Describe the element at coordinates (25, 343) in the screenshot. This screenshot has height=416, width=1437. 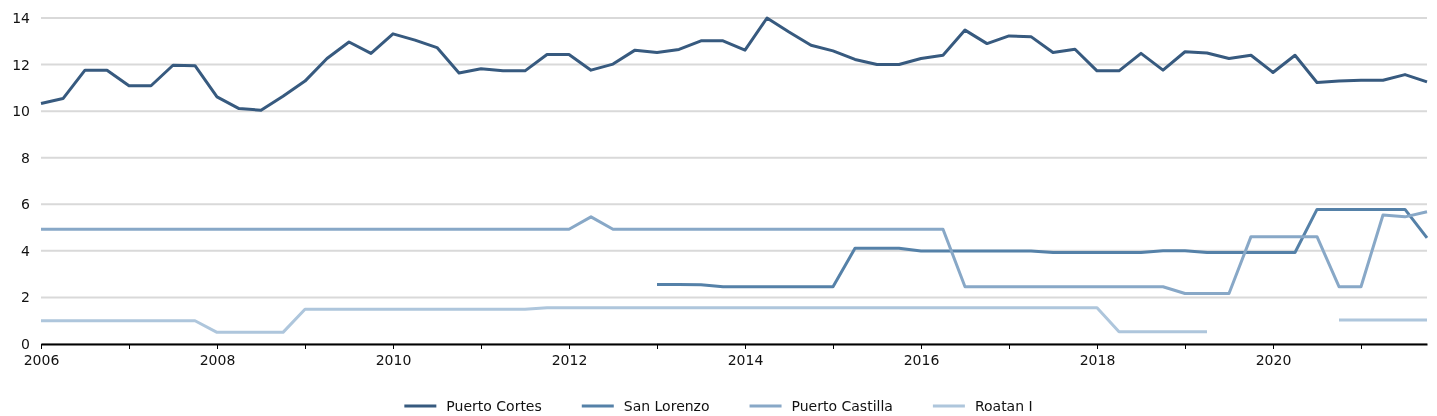
I see `y-tick-label: 0` at that location.